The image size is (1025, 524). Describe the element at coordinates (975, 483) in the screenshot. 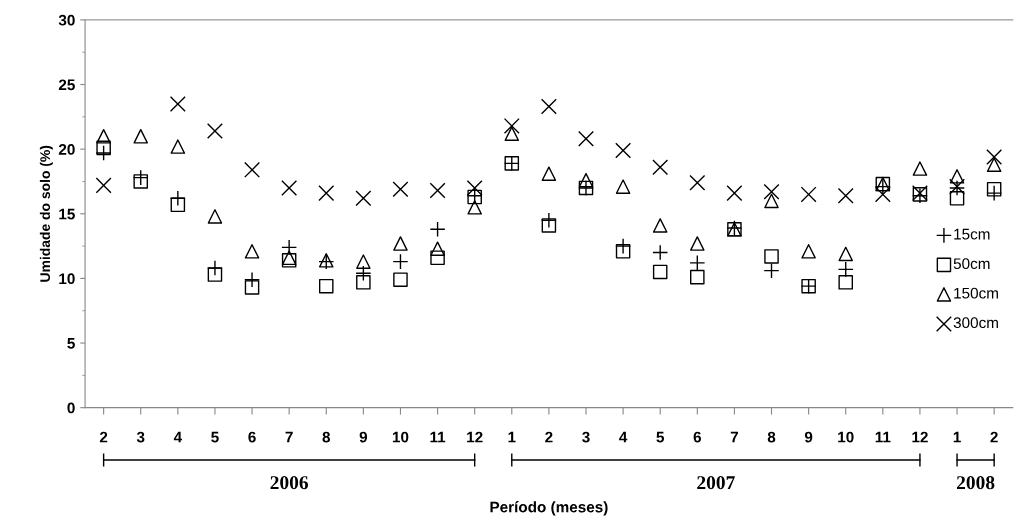

I see `text: 2008` at that location.